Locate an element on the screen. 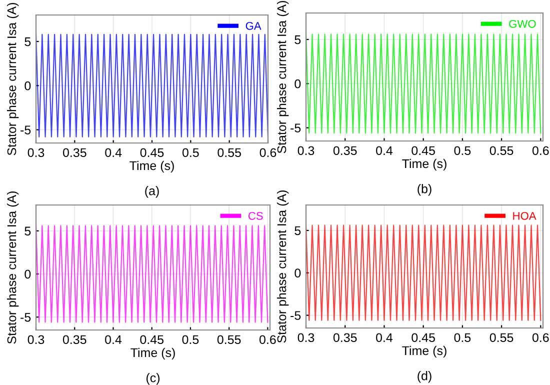 This screenshot has width=550, height=385. legend-label: HOA is located at coordinates (524, 216).